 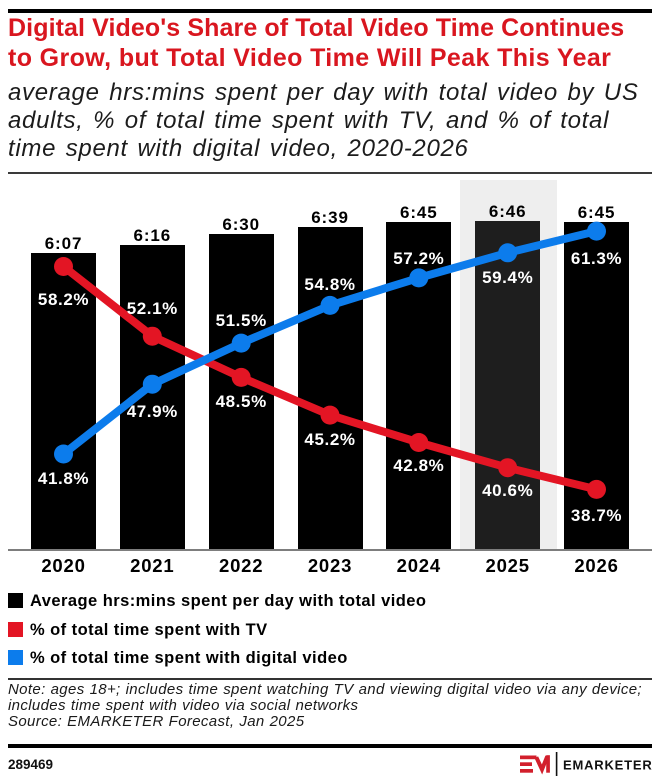 What do you see at coordinates (608, 765) in the screenshot?
I see `svg-text: EMARKETER` at bounding box center [608, 765].